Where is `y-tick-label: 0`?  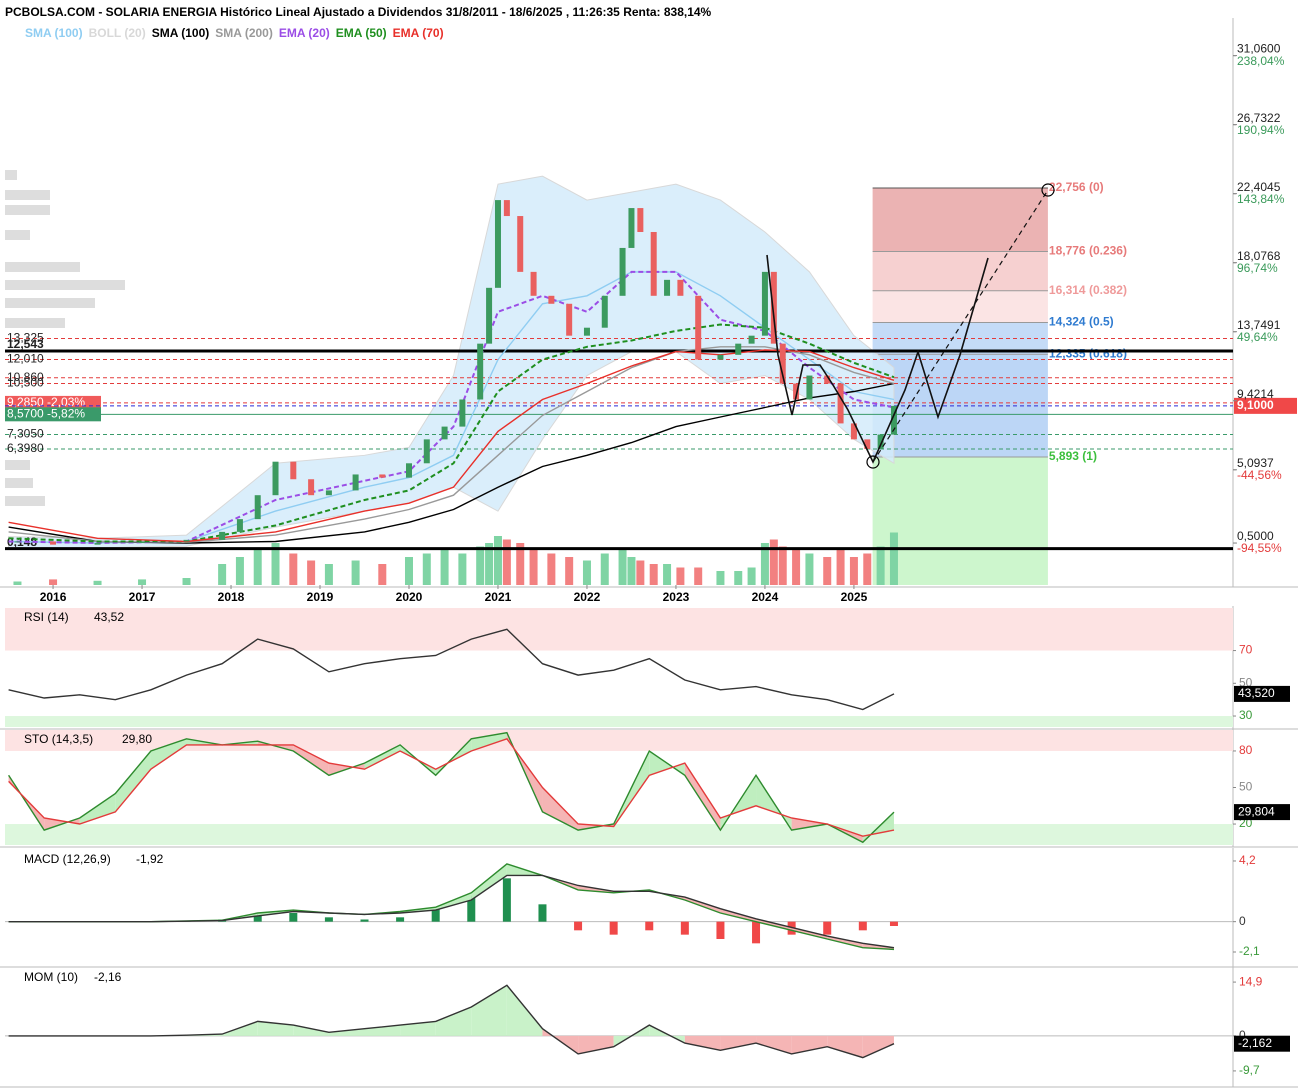
y-tick-label: 0 is located at coordinates (1242, 1035).